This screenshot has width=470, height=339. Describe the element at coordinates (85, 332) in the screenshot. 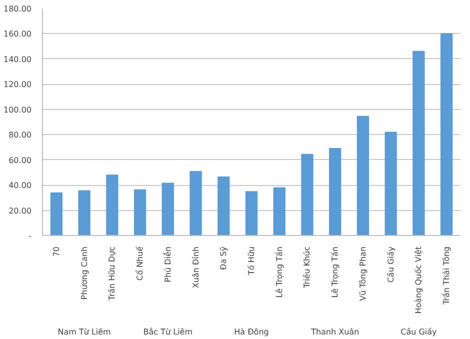

I see `text: Nam Từ Liêm` at that location.